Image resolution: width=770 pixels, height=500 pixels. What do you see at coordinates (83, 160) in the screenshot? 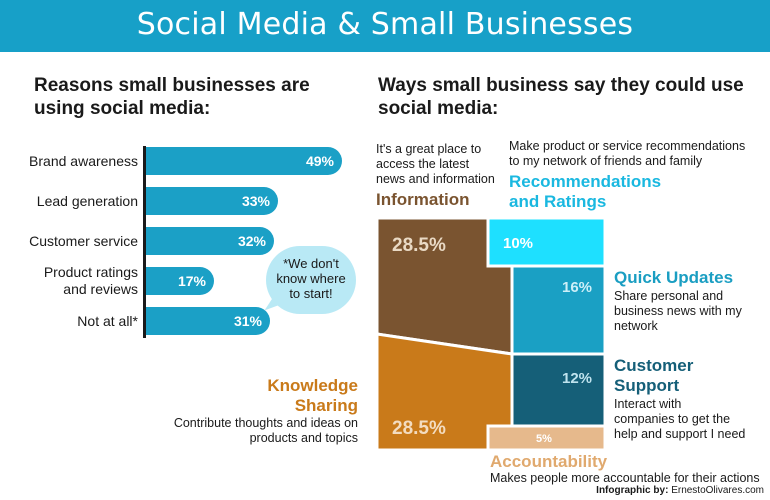
I see `bar-category-label-line: Brand awareness` at bounding box center [83, 160].